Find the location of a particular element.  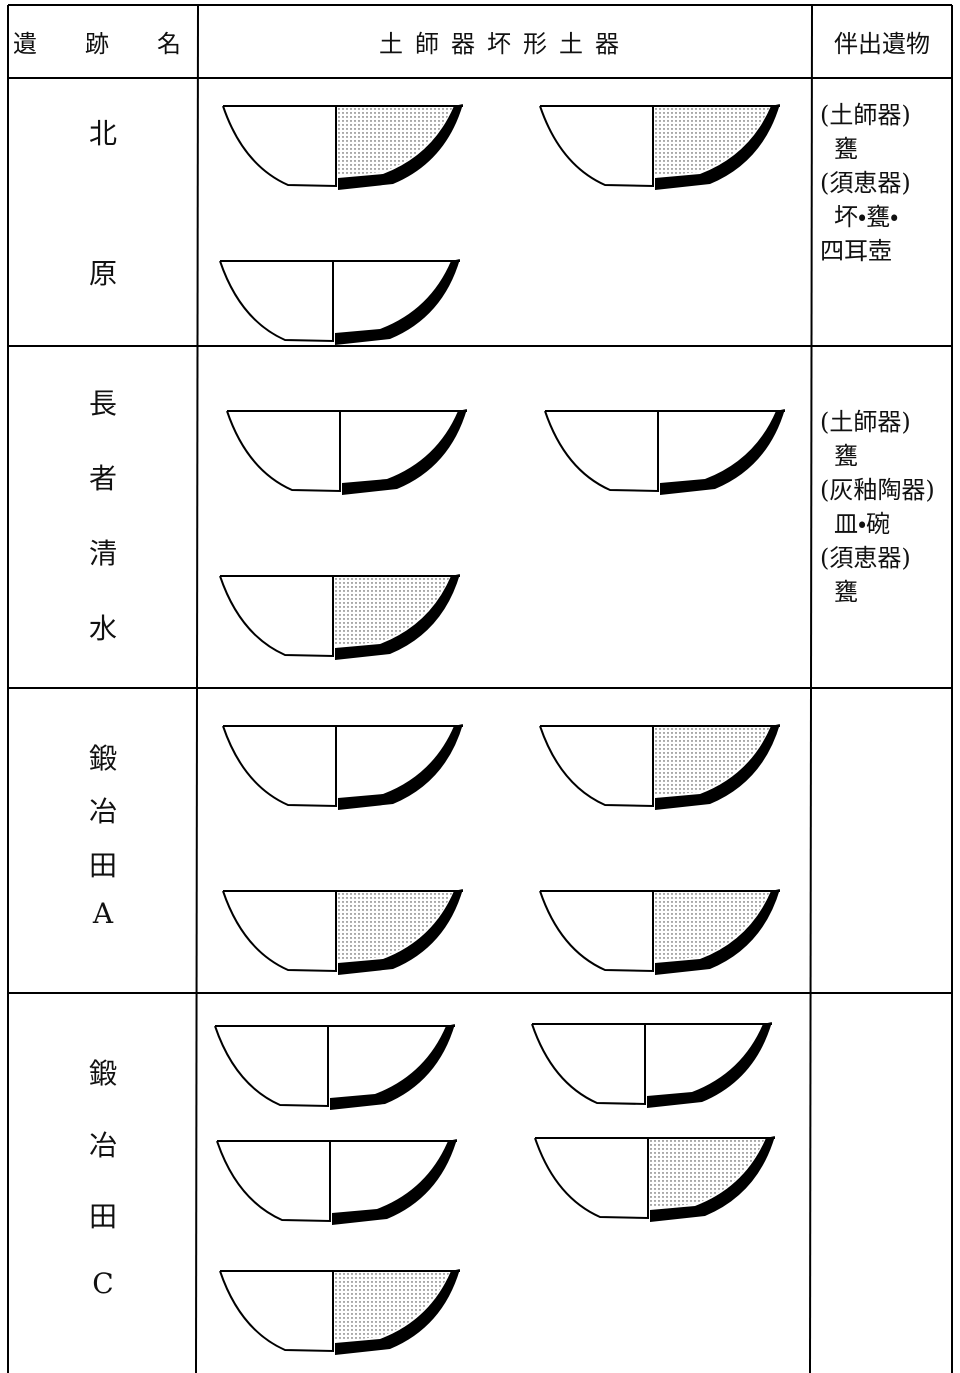

finds-item: 坏・甕・ is located at coordinates (866, 217).